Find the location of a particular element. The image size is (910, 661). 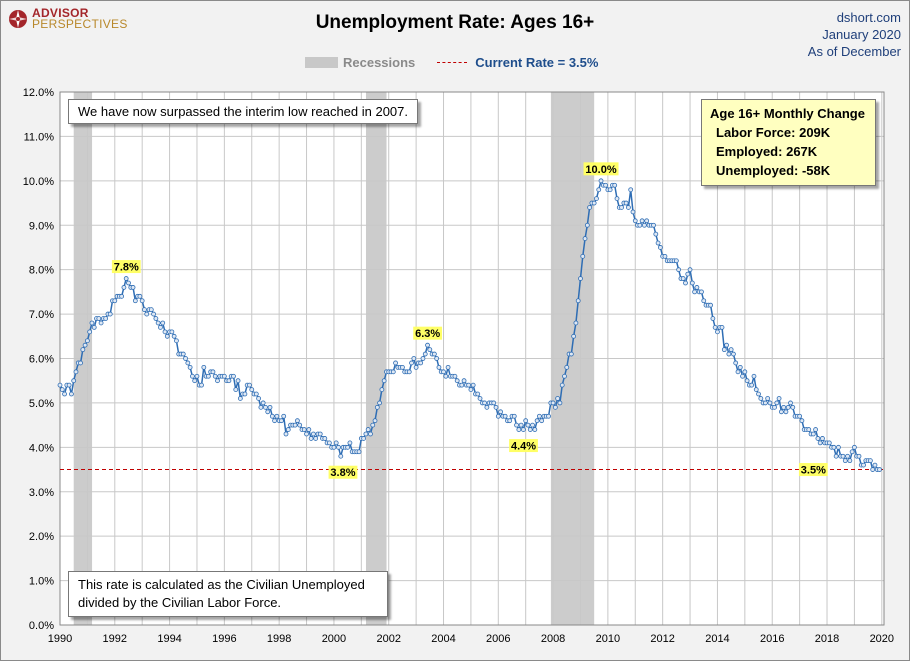

logo-line2: PERSPECTIVES is located at coordinates (80, 24).